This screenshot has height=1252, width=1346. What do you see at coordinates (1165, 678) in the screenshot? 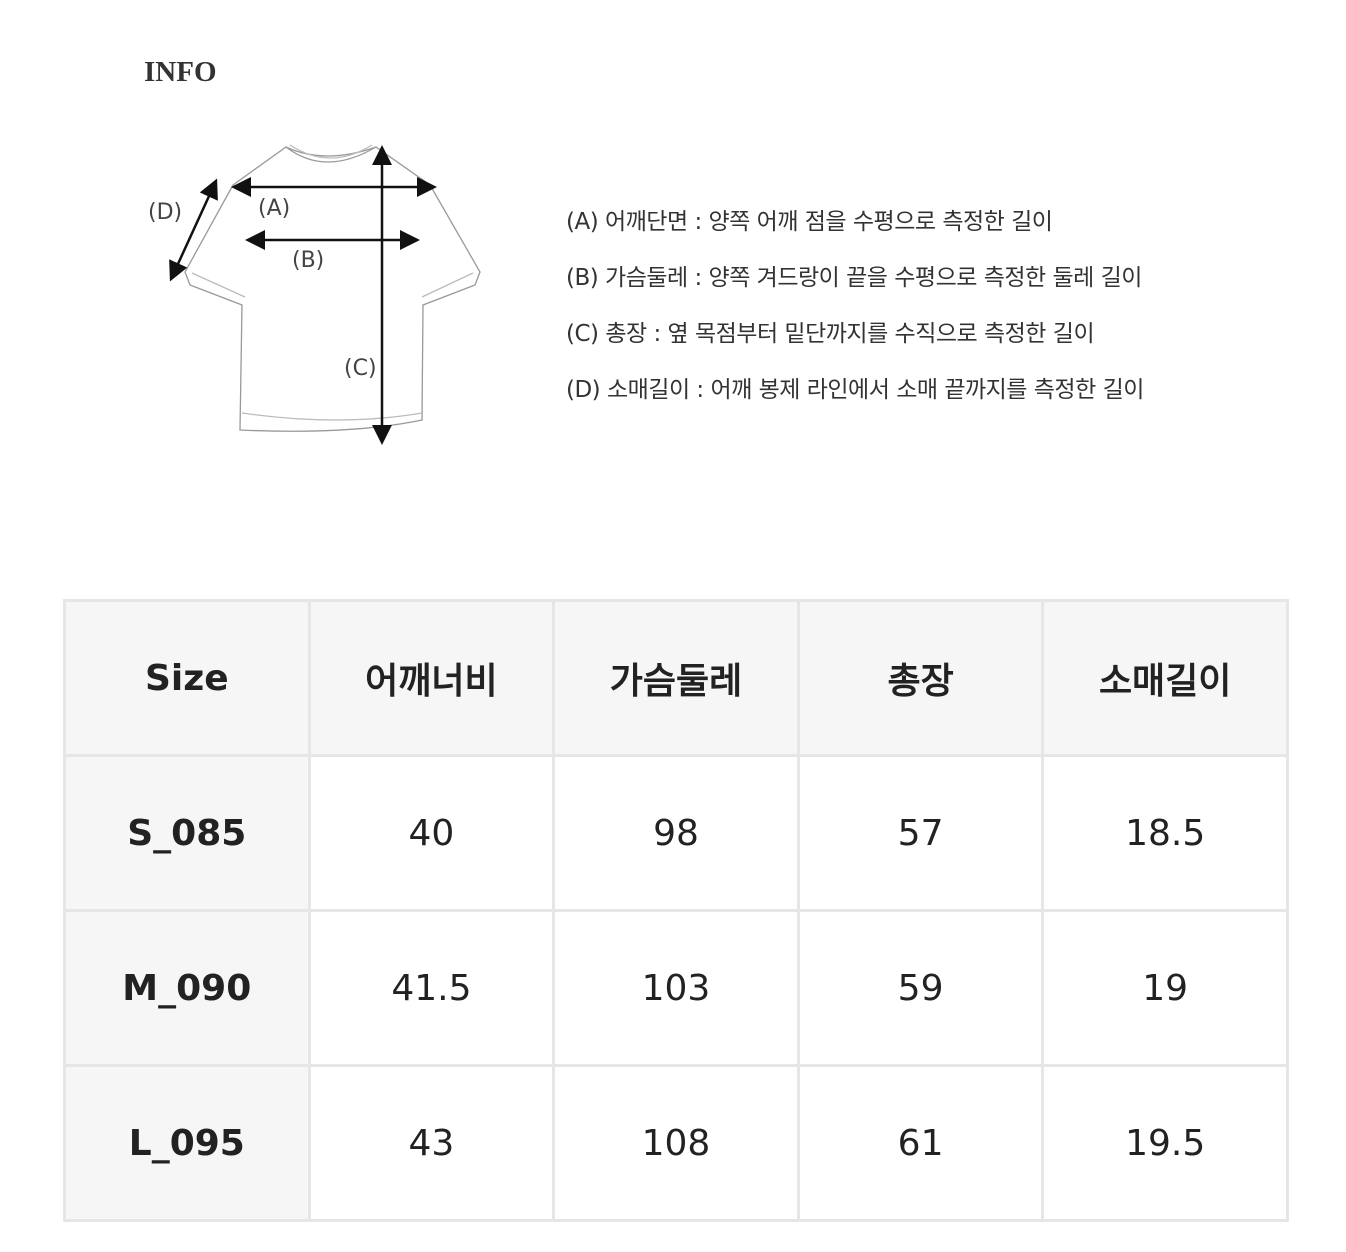
I see `header-sleeve: 소매길이` at bounding box center [1165, 678].